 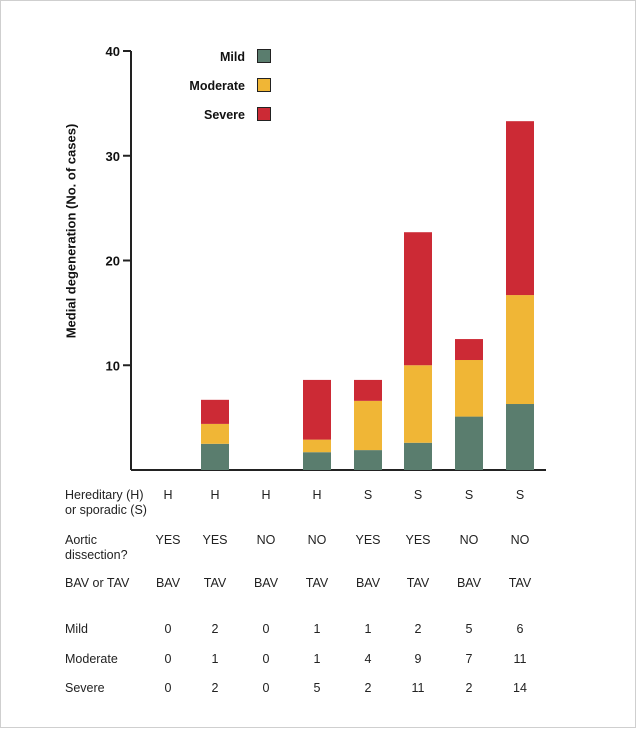 What do you see at coordinates (217, 86) in the screenshot?
I see `legend-label-moderate: Moderate` at bounding box center [217, 86].